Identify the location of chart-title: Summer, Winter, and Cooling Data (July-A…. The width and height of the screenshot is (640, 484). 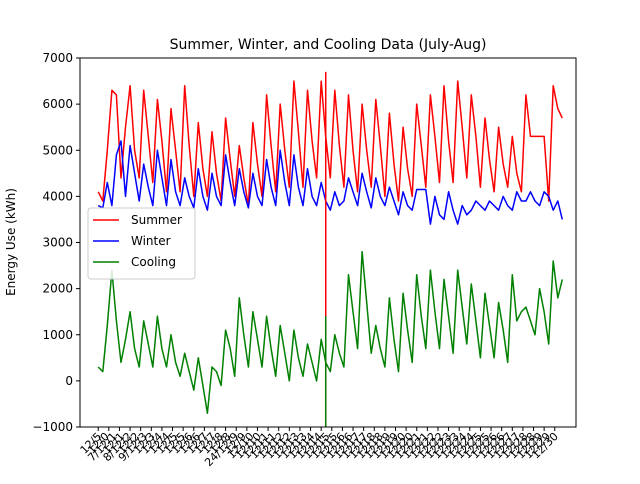
(328, 45).